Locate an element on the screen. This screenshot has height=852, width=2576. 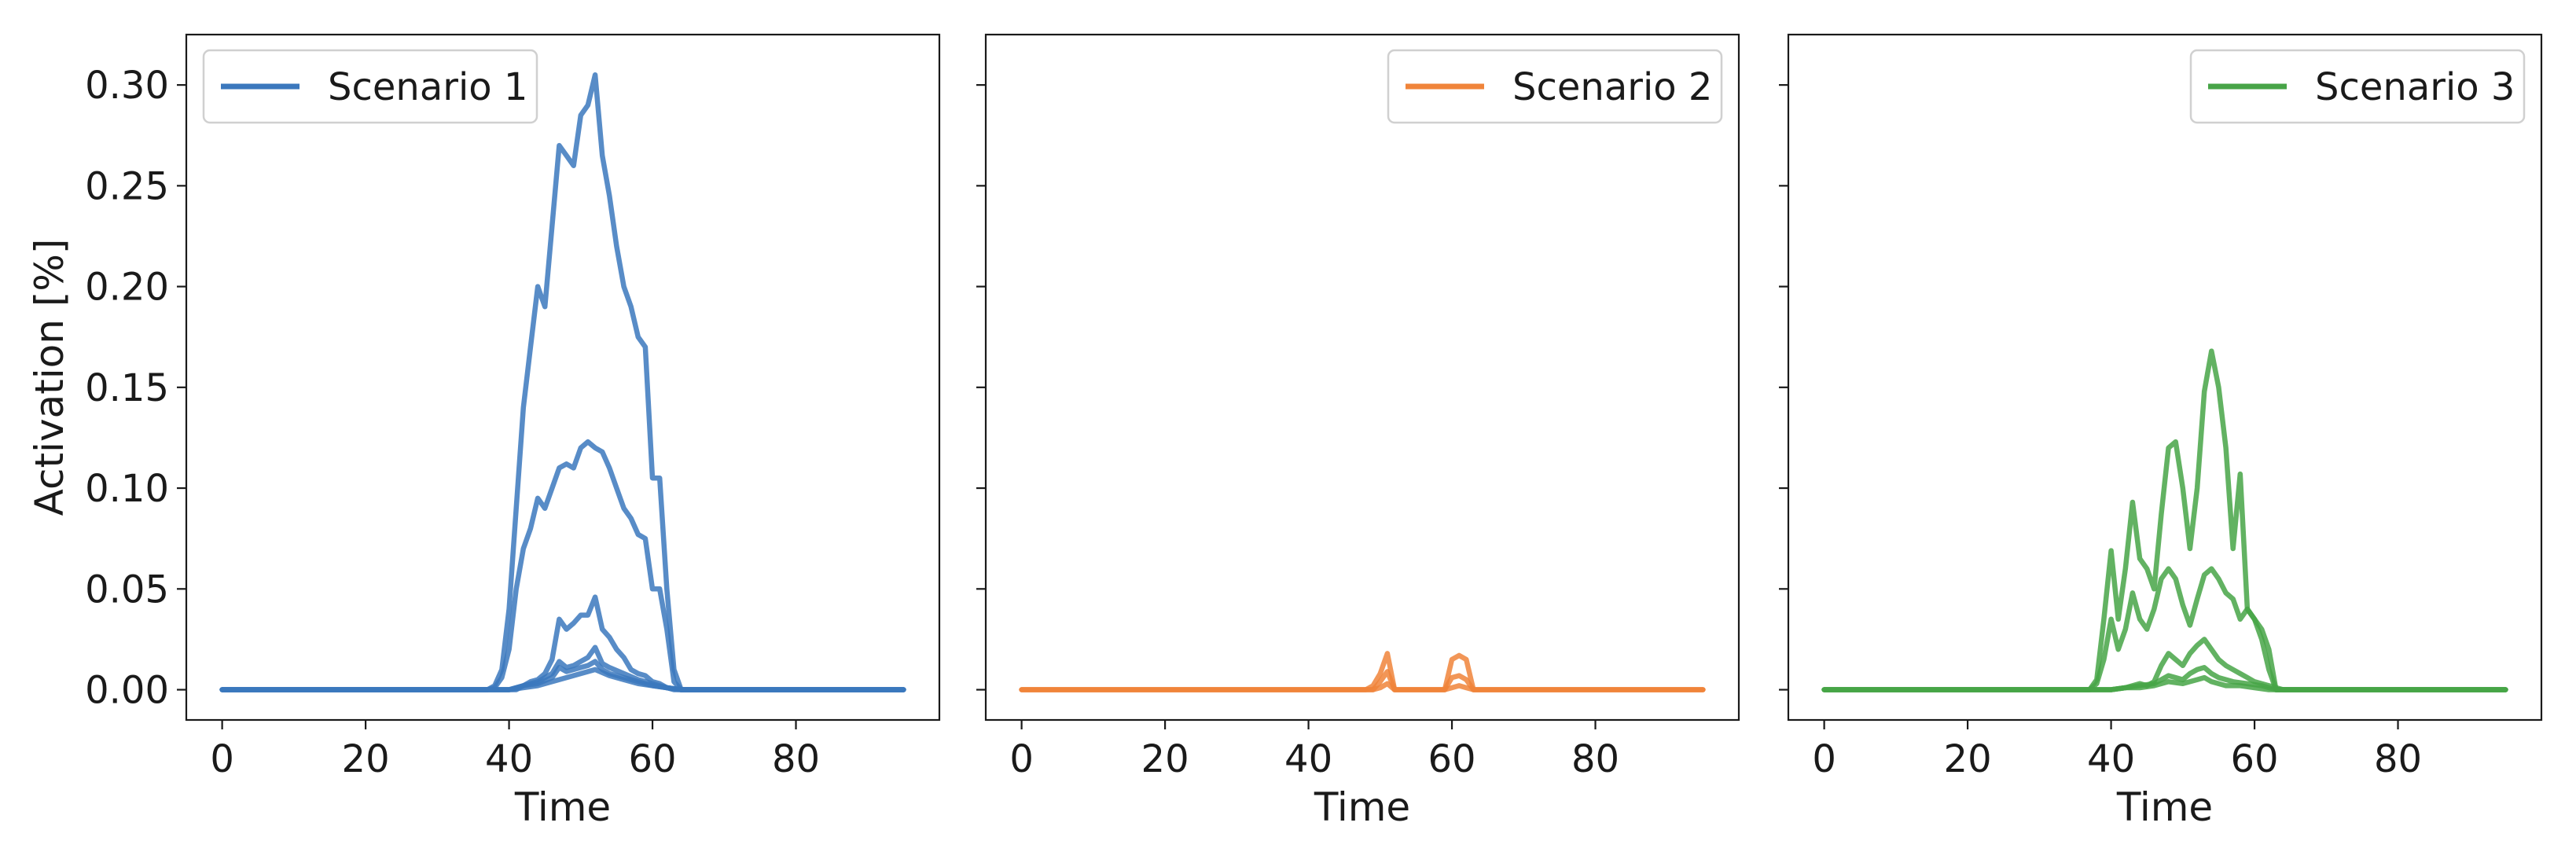
legend: Scenario 2 is located at coordinates (1555, 86).